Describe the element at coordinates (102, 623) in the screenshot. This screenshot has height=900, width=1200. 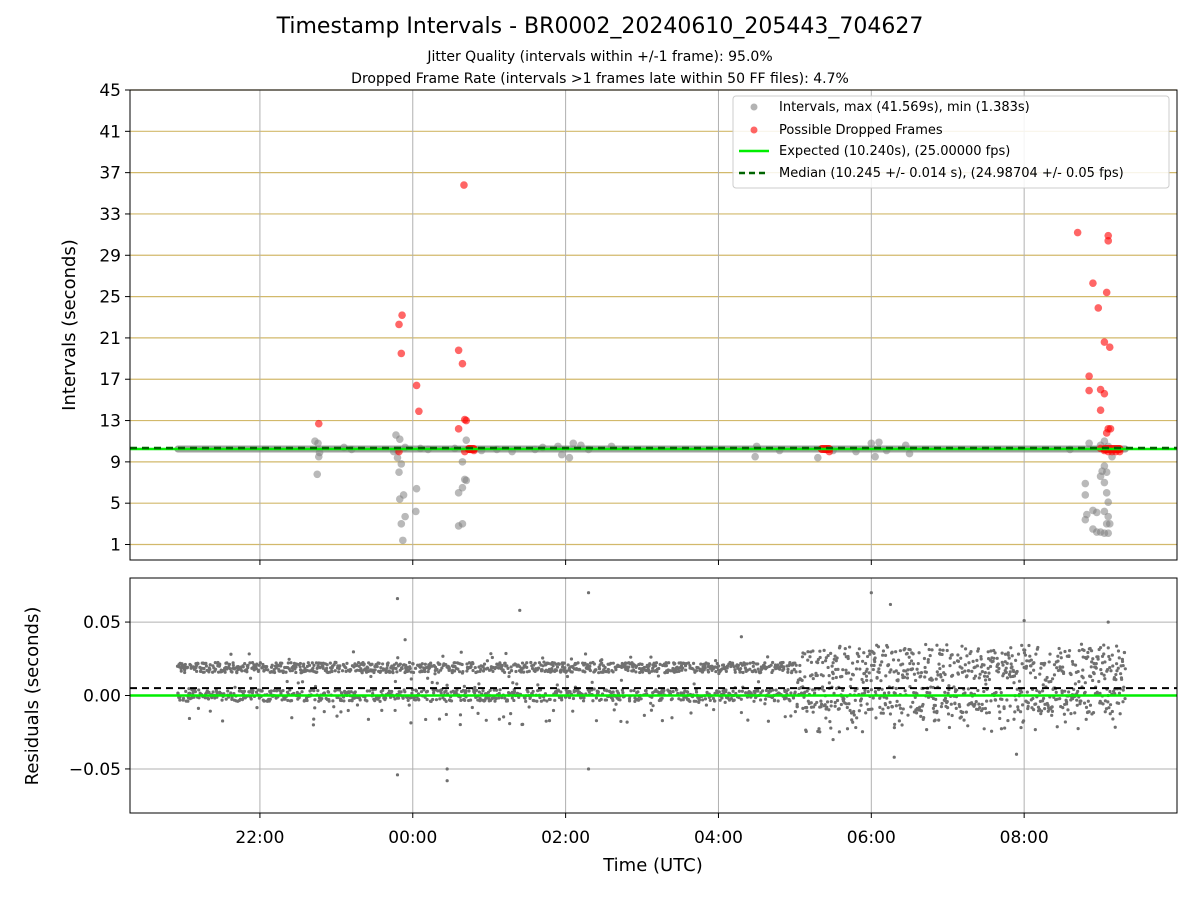
I see `residuals-ytick-label: 0.05` at that location.